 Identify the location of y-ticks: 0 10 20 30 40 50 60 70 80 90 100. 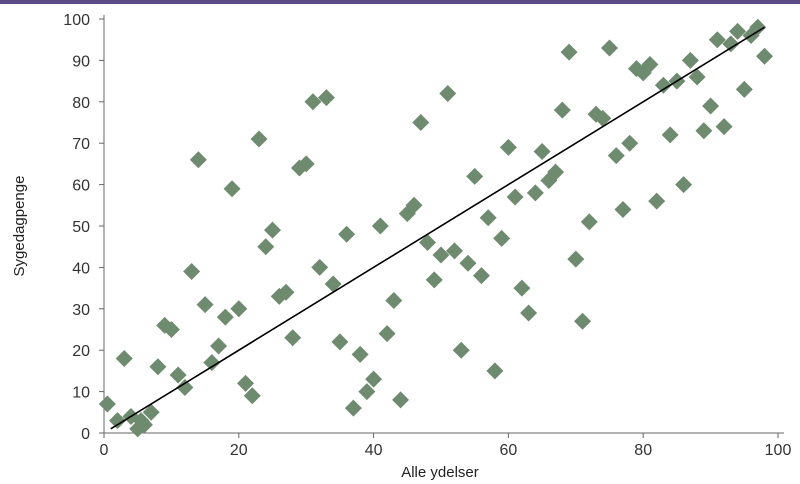
(83, 227).